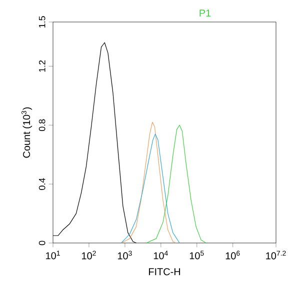 This screenshot has width=290, height=296. Describe the element at coordinates (125, 255) in the screenshot. I see `x-tick-label: 10$^{3}$` at that location.